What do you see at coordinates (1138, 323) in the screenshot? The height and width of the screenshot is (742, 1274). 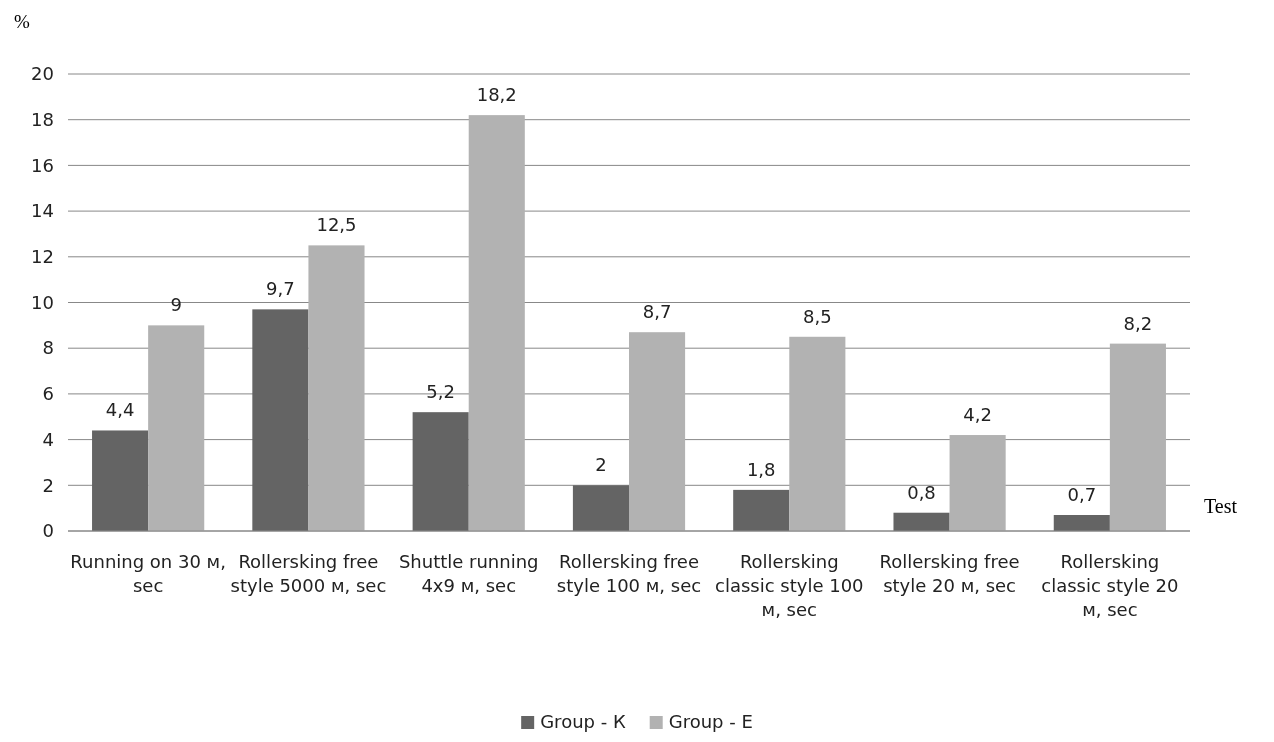 I see `data-label: 8,2` at bounding box center [1138, 323].